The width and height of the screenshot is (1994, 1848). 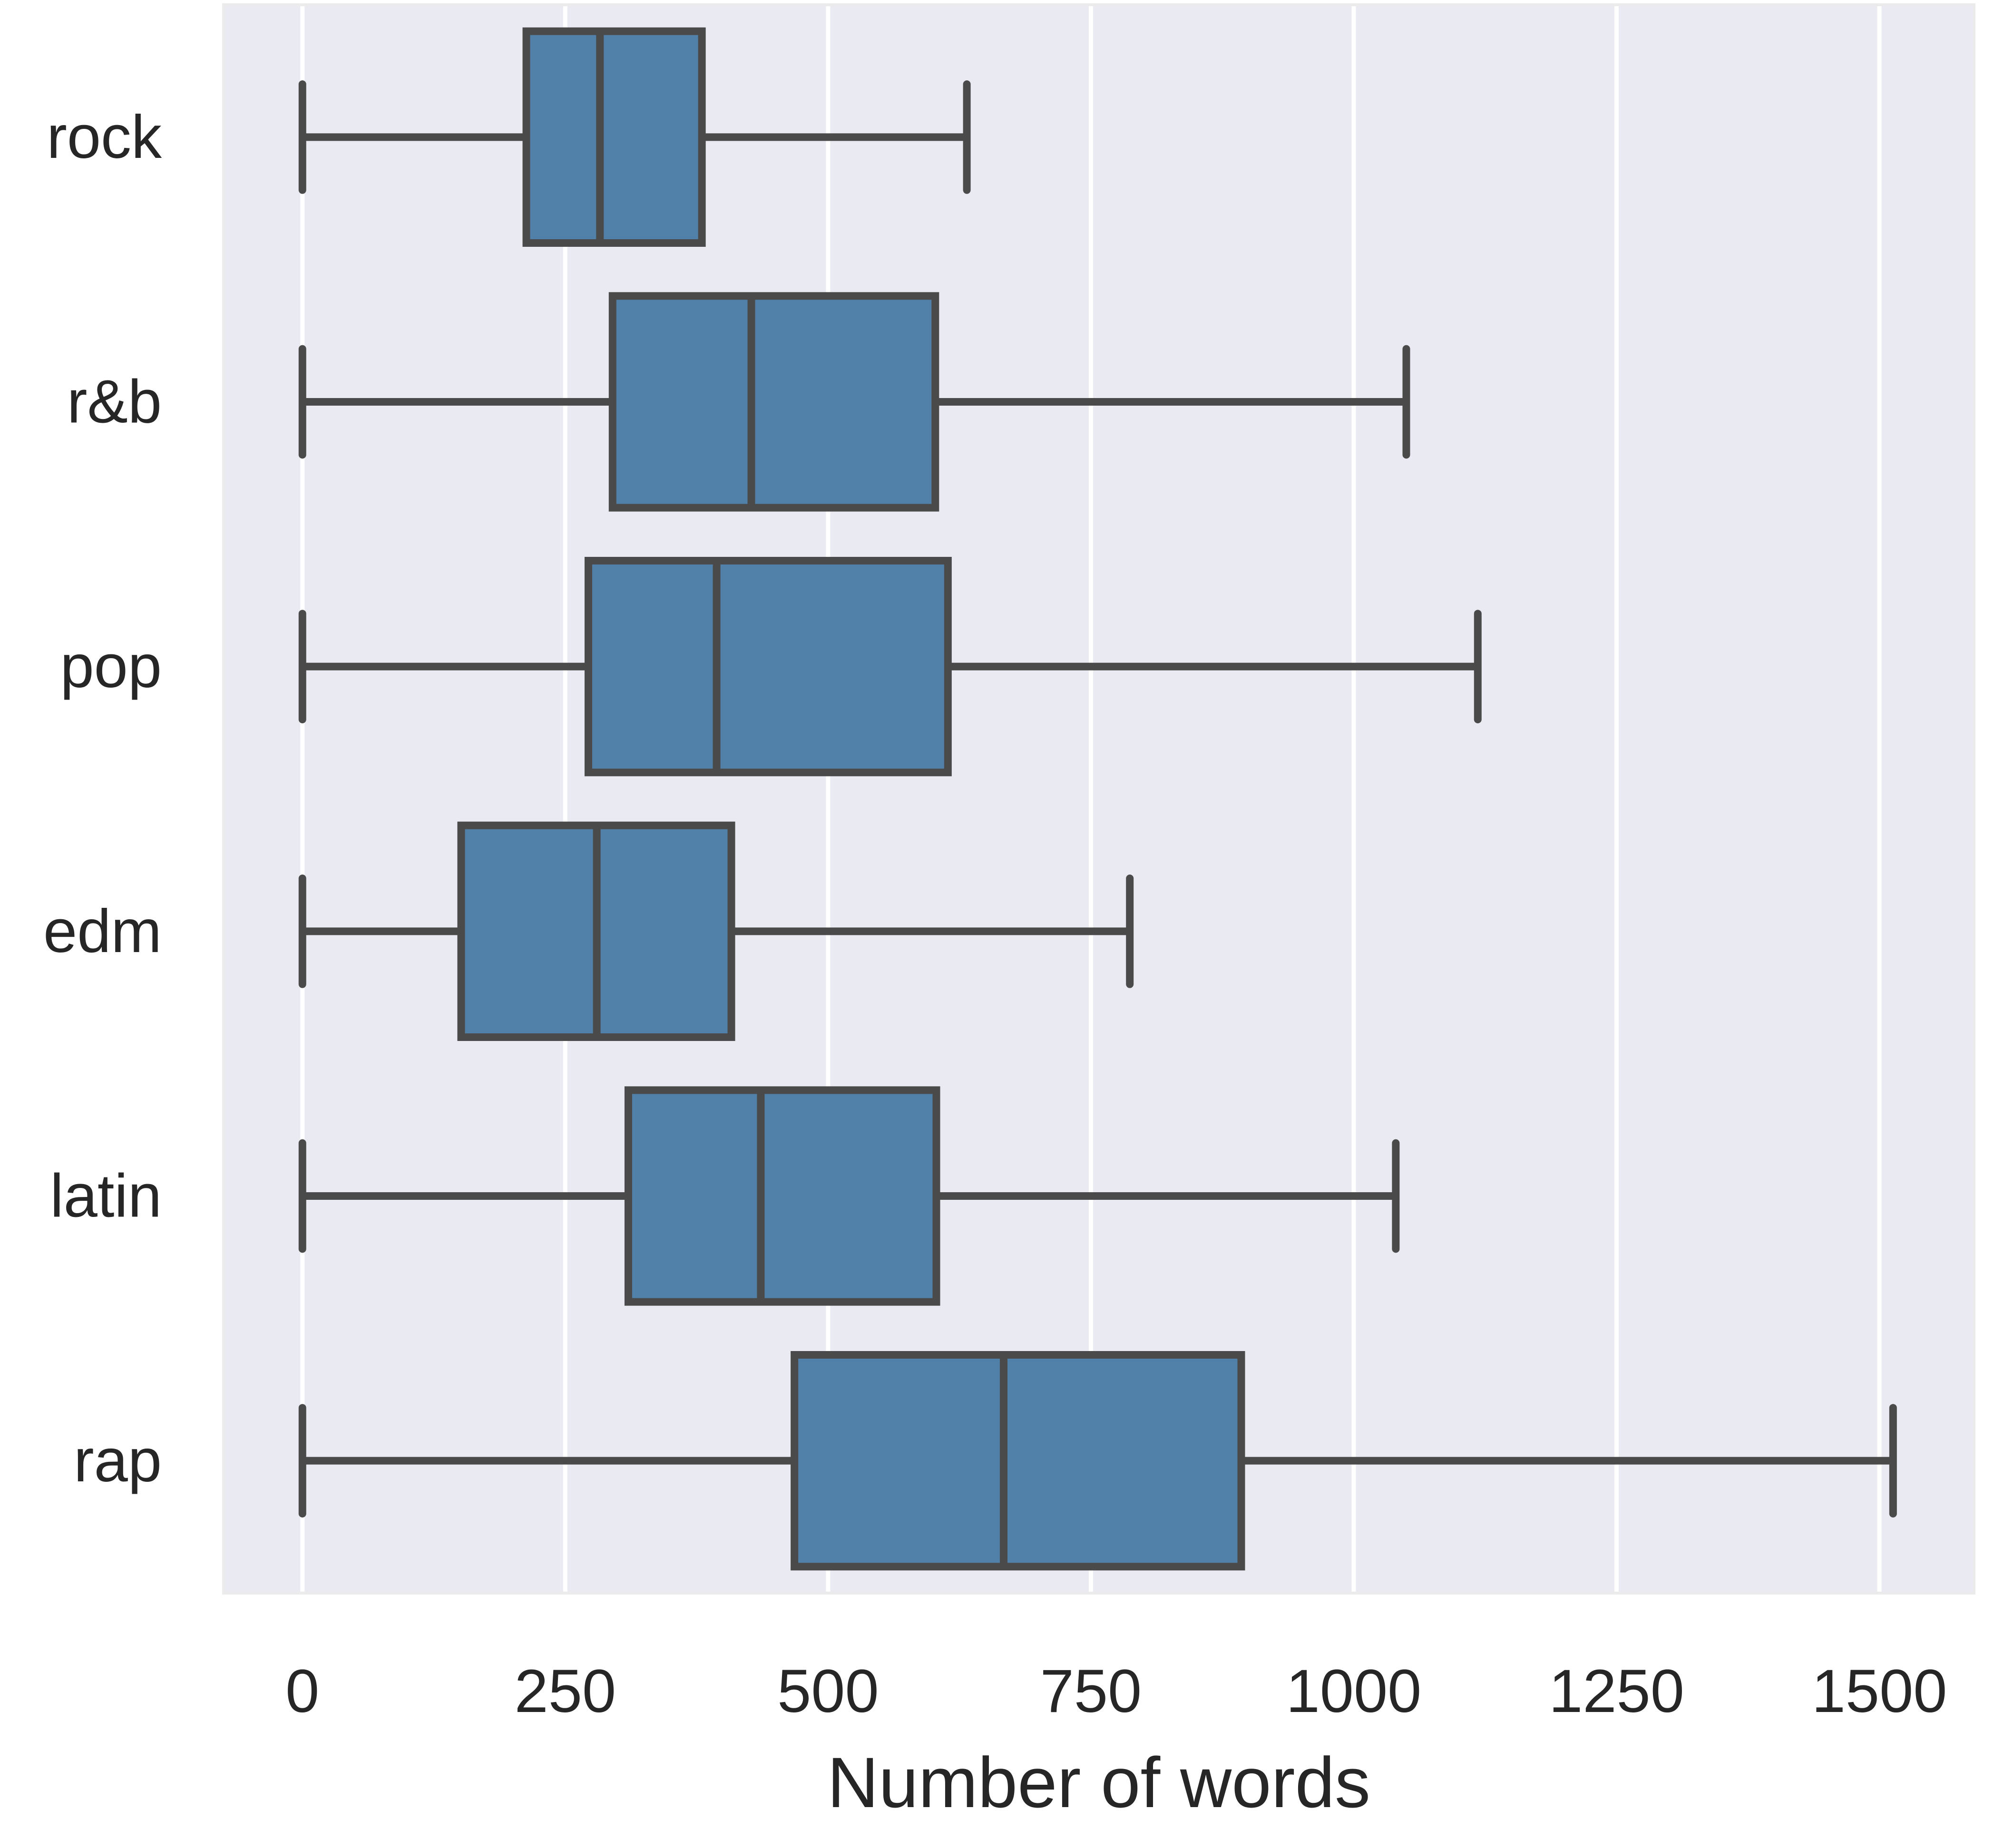 I want to click on category-label-edm: edm, so click(x=102, y=931).